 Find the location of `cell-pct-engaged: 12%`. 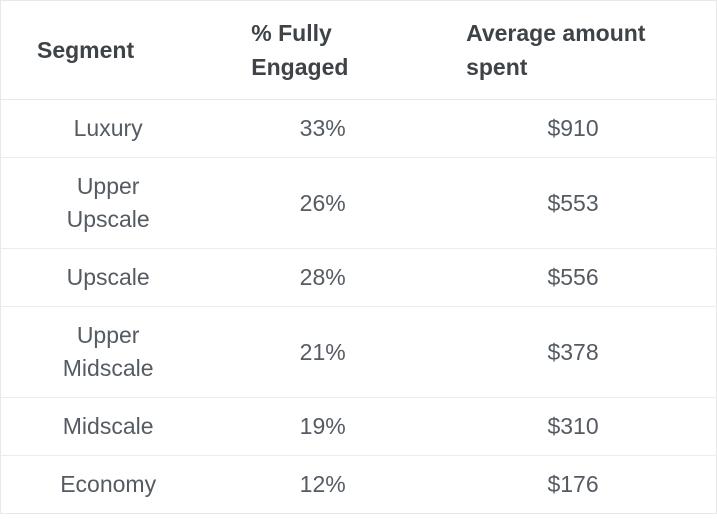

cell-pct-engaged: 12% is located at coordinates (322, 484).